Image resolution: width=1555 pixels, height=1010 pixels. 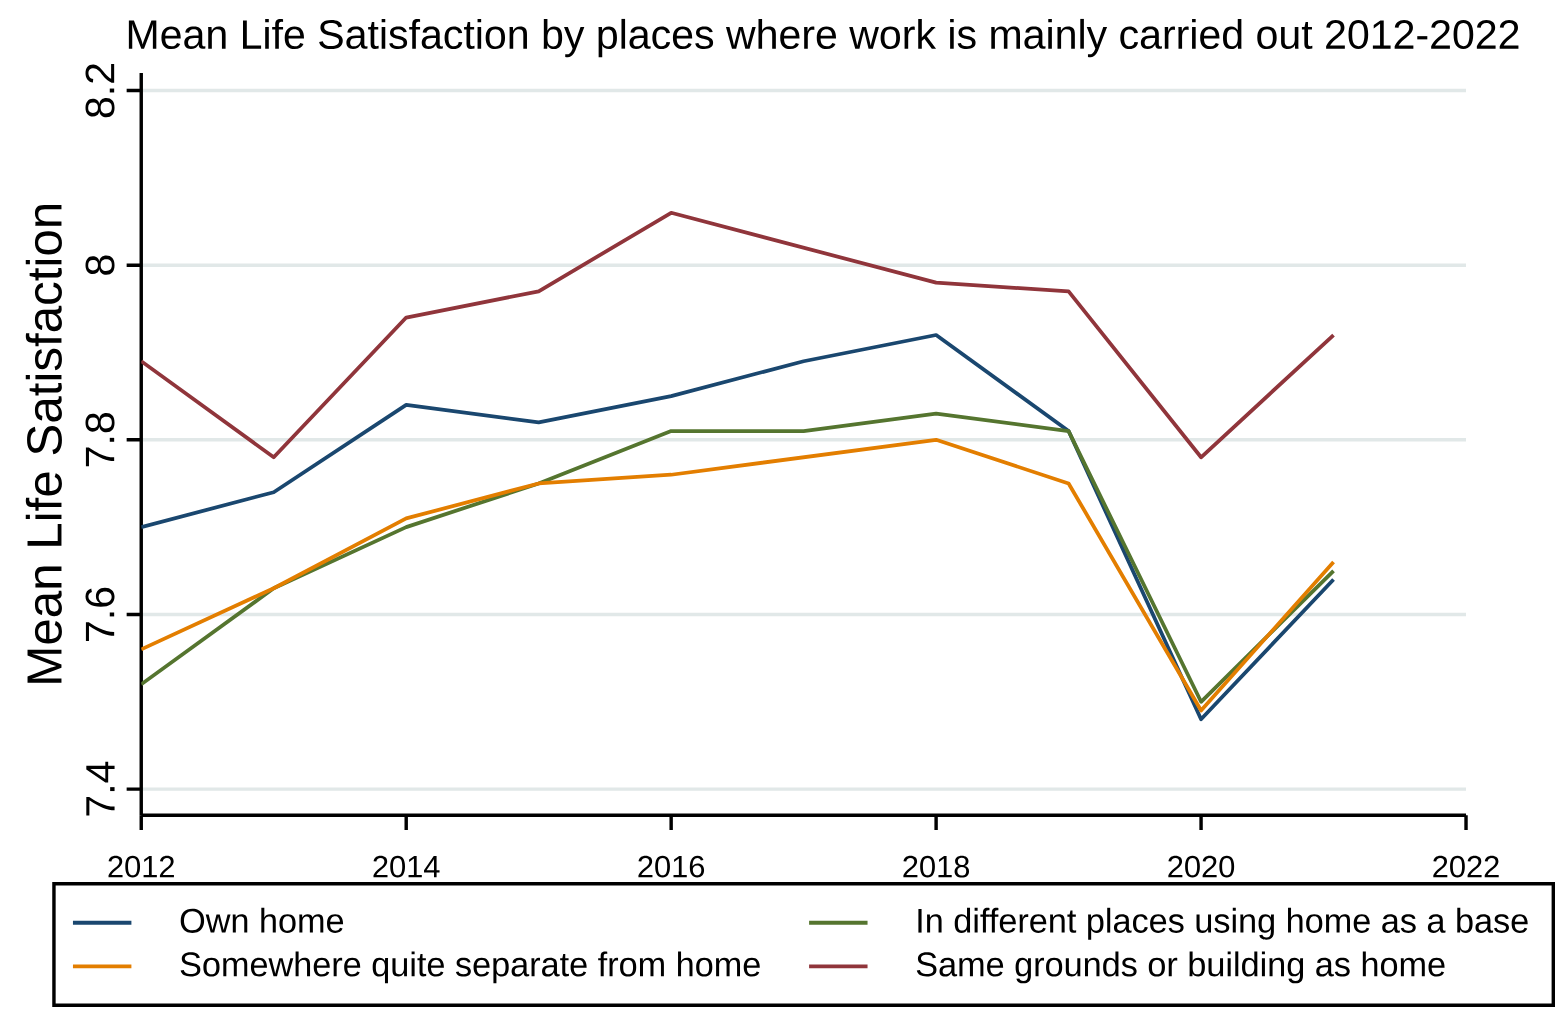 What do you see at coordinates (1466, 866) in the screenshot?
I see `x-tick-label: 2022` at bounding box center [1466, 866].